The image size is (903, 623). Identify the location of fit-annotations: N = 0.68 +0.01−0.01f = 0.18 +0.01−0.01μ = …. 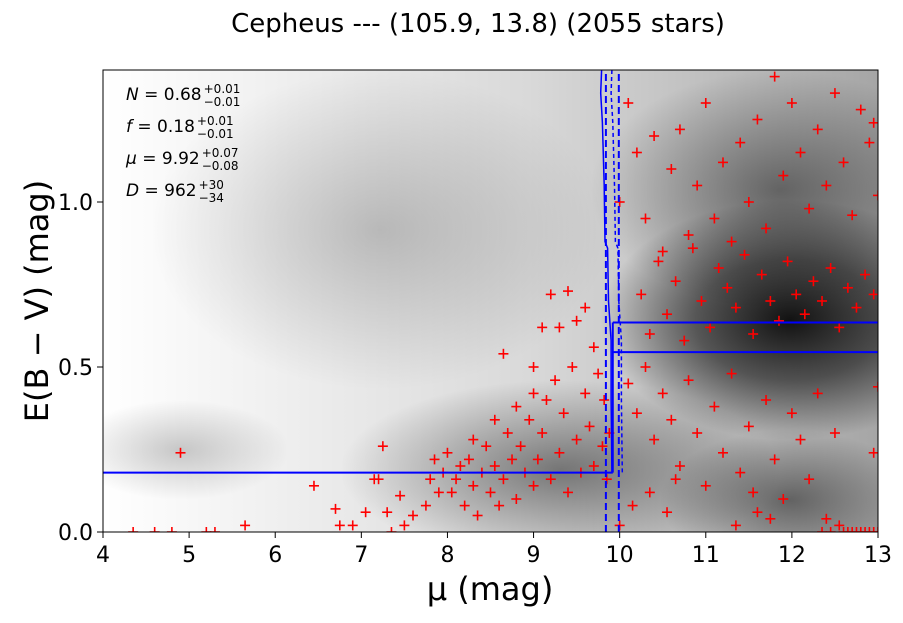
(182, 143).